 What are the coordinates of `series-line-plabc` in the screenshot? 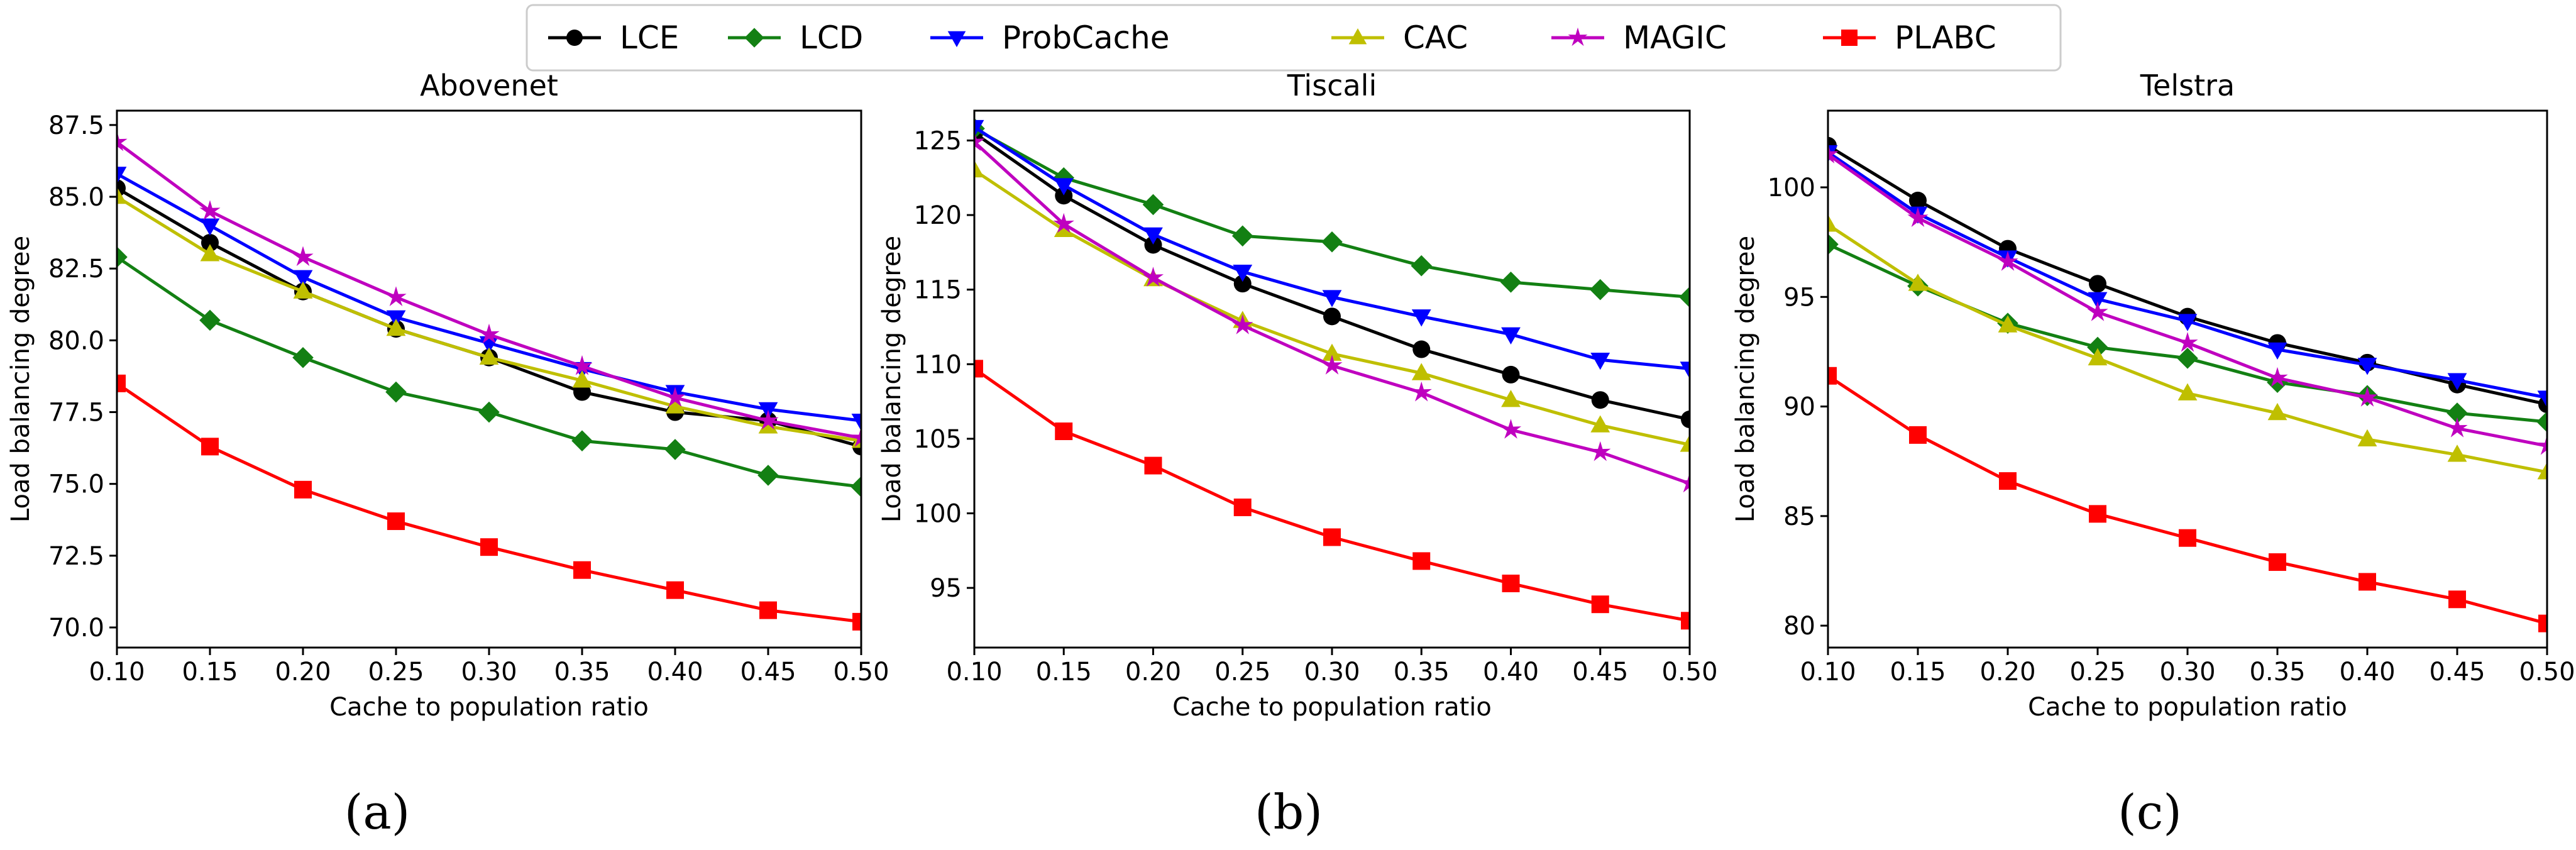 It's located at (2187, 500).